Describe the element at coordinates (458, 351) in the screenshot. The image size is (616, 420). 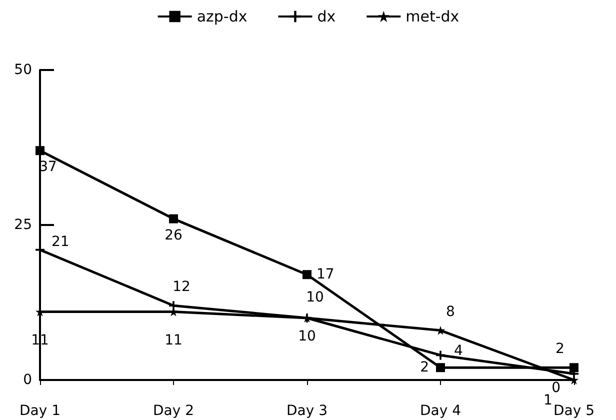
I see `data-label: 4` at that location.